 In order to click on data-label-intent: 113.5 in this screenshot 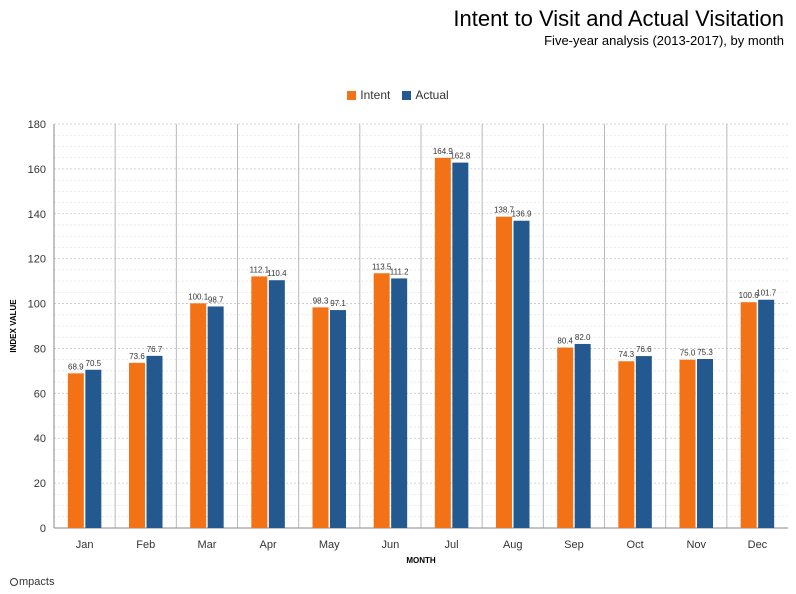, I will do `click(382, 266)`.